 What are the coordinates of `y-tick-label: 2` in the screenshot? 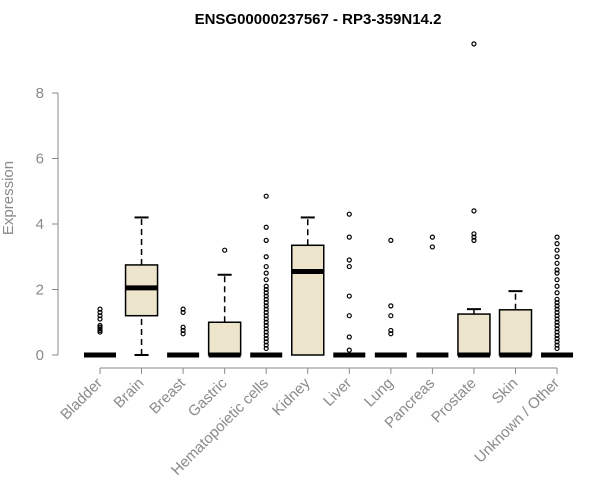 It's located at (40, 290).